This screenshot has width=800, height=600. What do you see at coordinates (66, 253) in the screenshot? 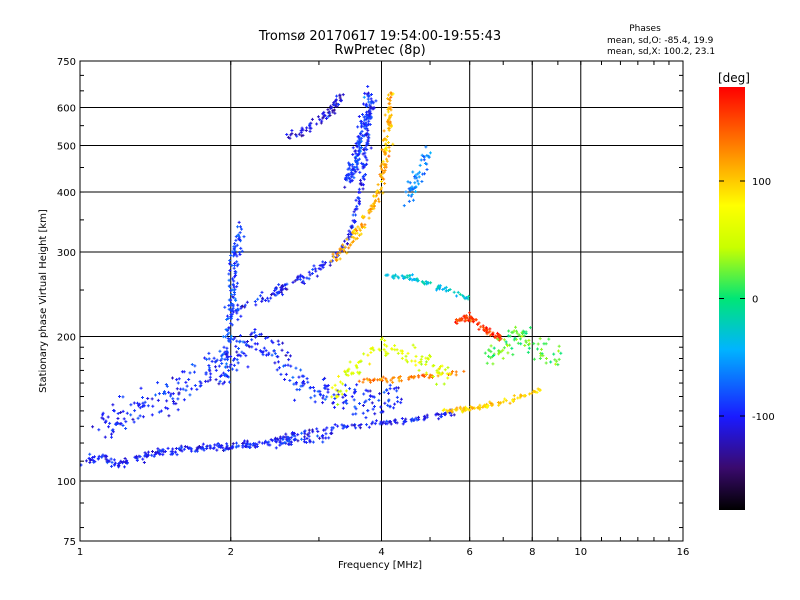
I see `y-tick-label: 300` at bounding box center [66, 253].